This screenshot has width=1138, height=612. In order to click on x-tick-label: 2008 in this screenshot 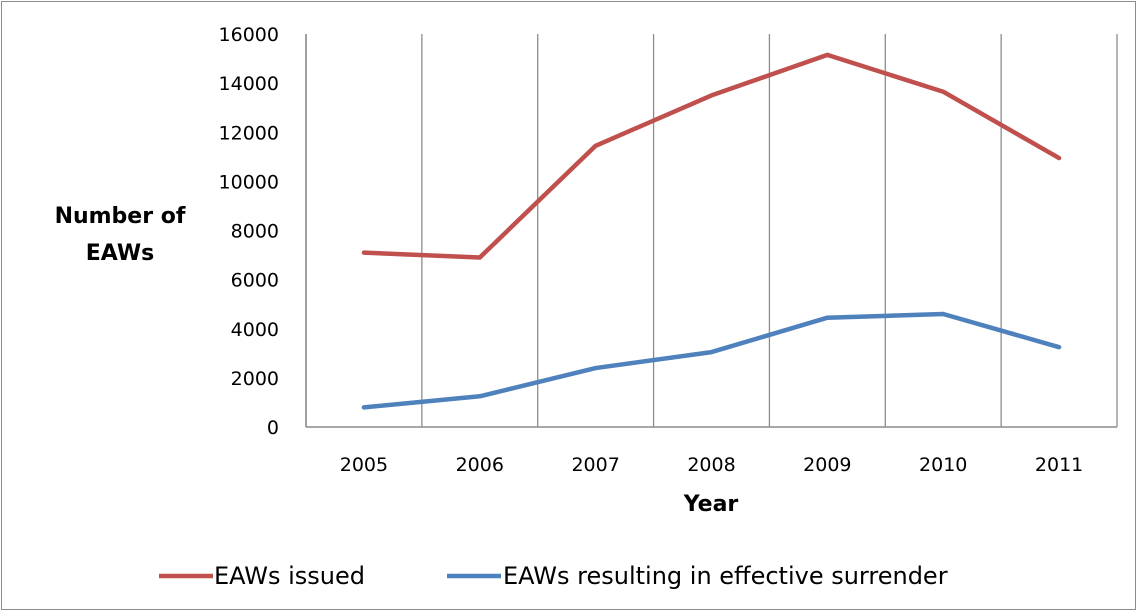, I will do `click(711, 465)`.